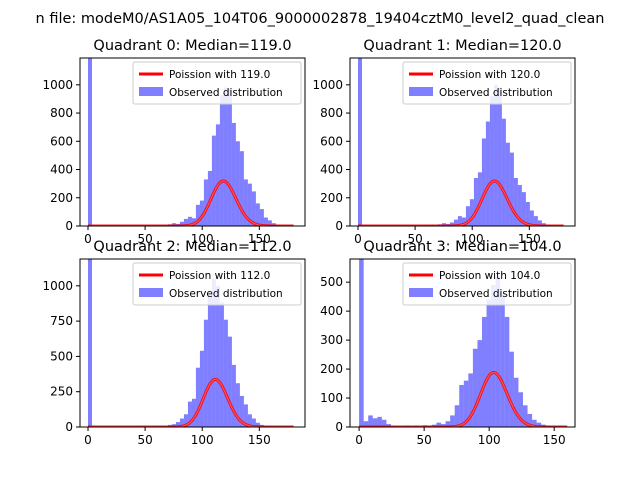 This screenshot has width=640, height=480. I want to click on y-tick-label: 100, so click(331, 398).